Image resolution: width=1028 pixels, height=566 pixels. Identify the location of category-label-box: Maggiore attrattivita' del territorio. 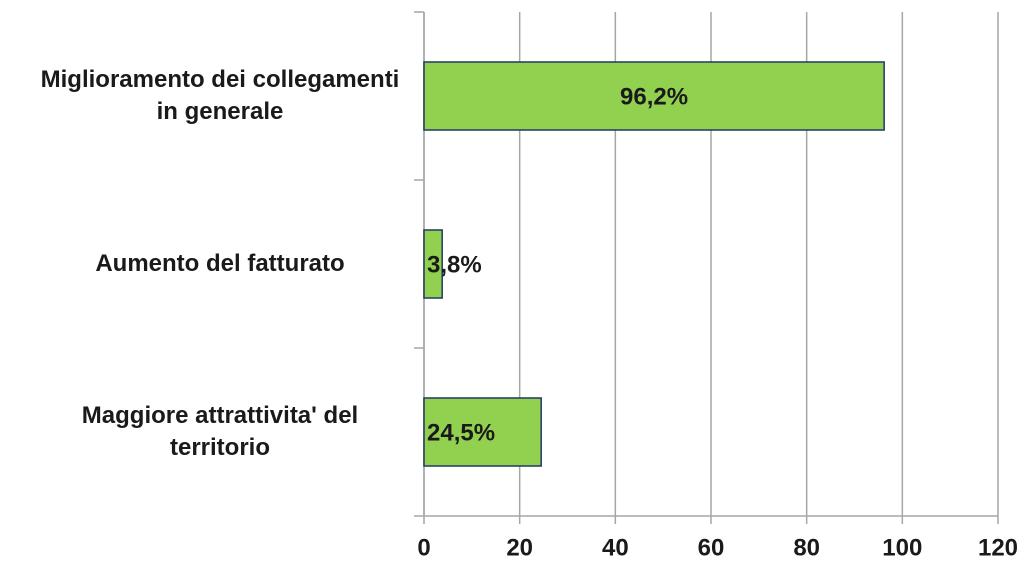
(220, 431).